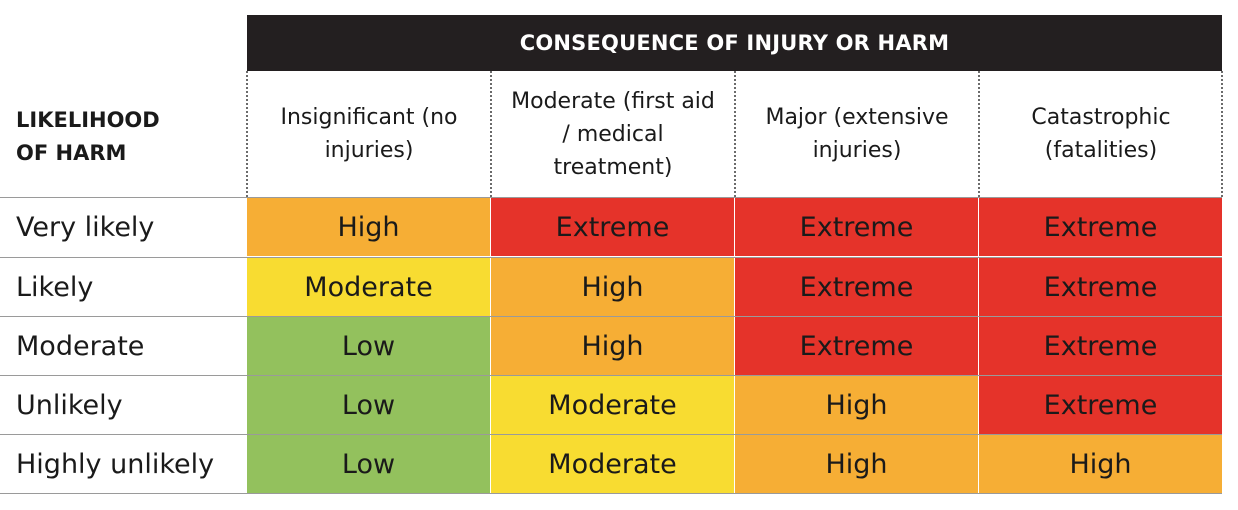  Describe the element at coordinates (1101, 134) in the screenshot. I see `column-header-catastrophic: Catastrophic (fatalities)` at that location.